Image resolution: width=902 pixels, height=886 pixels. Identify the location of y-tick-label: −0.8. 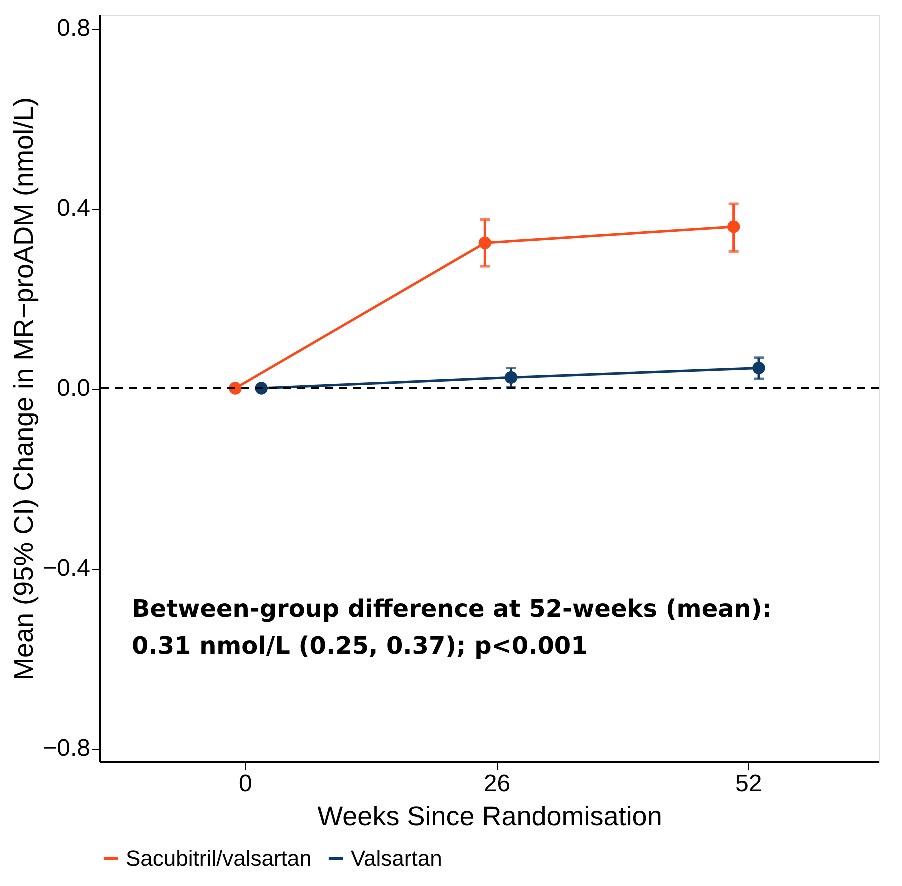
(66, 748).